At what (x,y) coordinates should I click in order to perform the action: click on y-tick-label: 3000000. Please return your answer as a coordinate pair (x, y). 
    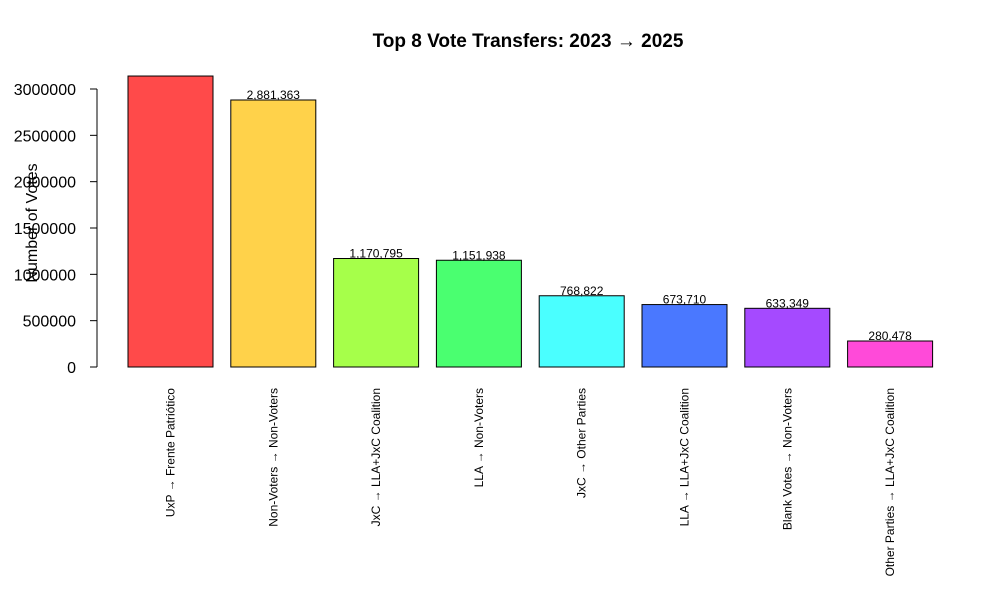
    Looking at the image, I should click on (45, 90).